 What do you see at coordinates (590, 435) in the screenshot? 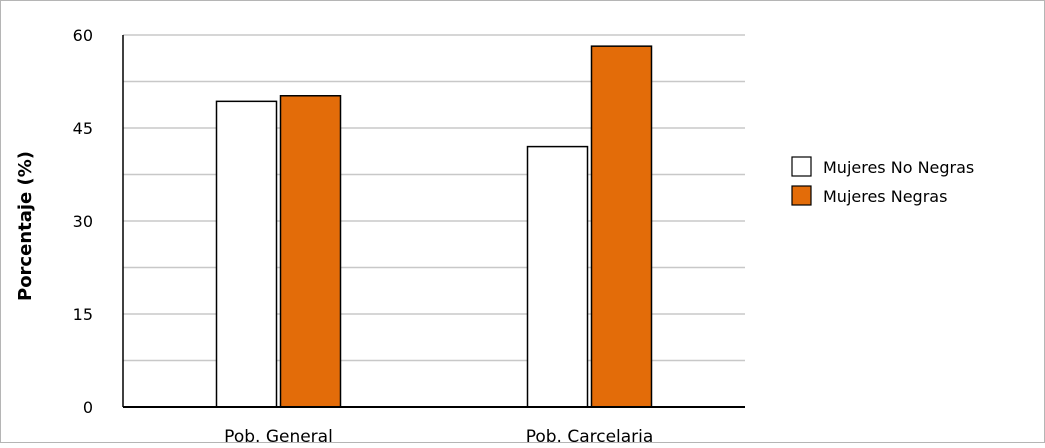
I see `x-tick-label: Pob. Carcelaria` at bounding box center [590, 435].